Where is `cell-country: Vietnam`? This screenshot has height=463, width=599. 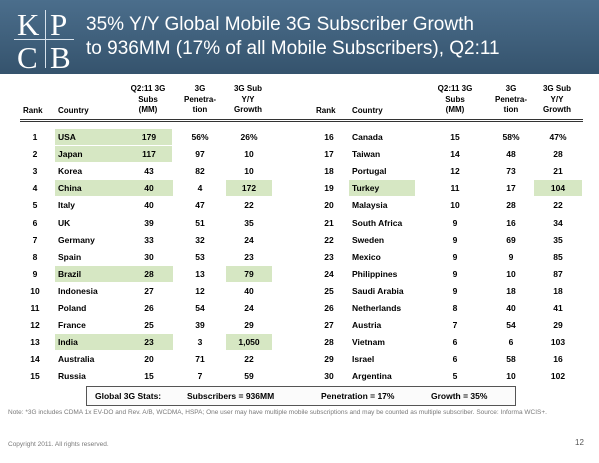
cell-country: Vietnam is located at coordinates (368, 342).